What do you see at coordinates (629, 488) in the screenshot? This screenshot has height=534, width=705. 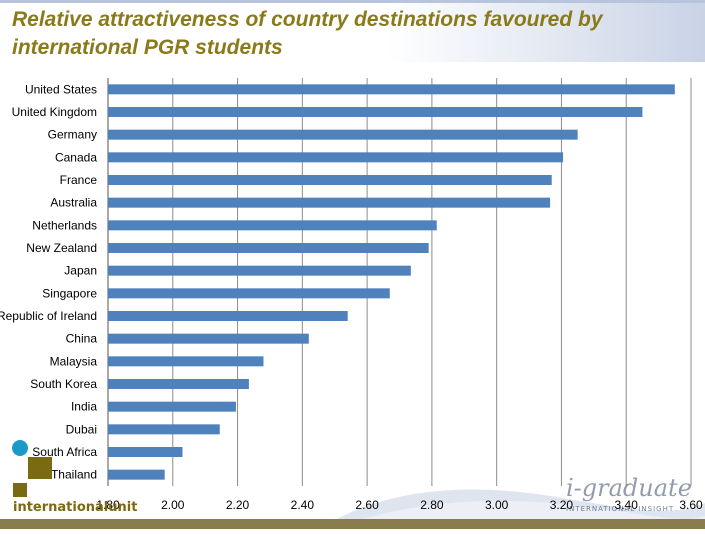 I see `watermark-logo: i-graduate` at bounding box center [629, 488].